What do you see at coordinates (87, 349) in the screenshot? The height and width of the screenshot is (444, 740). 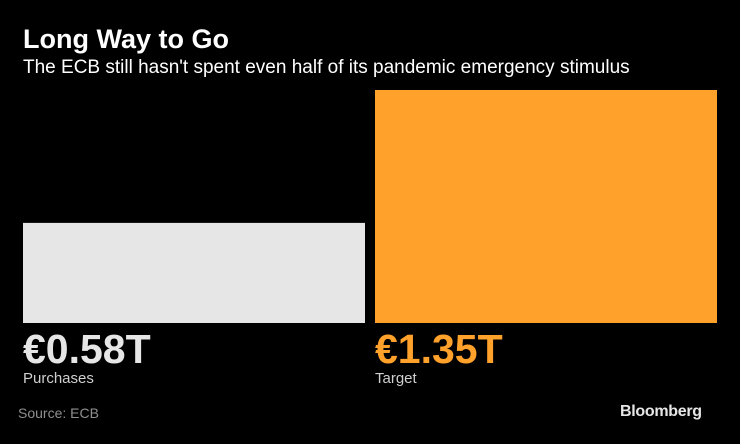 I see `bar-value-label-purchases: €0.58T` at bounding box center [87, 349].